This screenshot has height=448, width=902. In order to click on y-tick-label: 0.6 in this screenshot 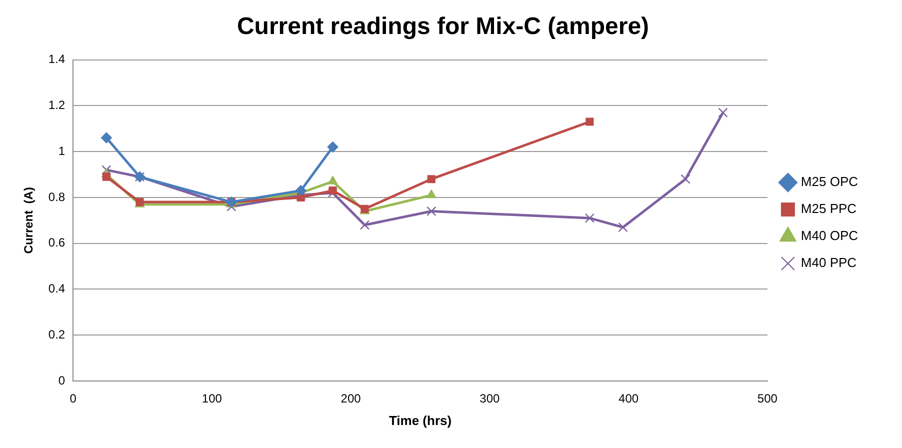, I will do `click(57, 243)`.